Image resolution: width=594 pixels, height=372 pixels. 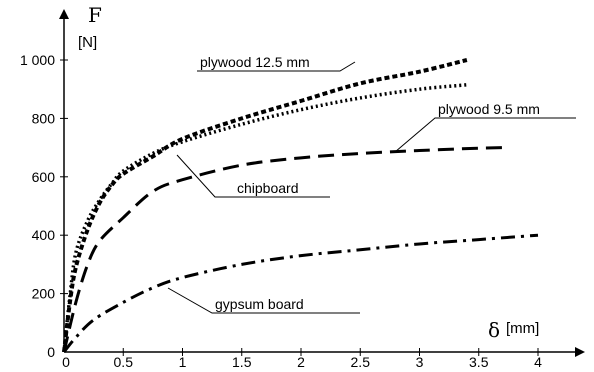 What do you see at coordinates (242, 362) in the screenshot?
I see `x-tick-label: 1.5` at bounding box center [242, 362].